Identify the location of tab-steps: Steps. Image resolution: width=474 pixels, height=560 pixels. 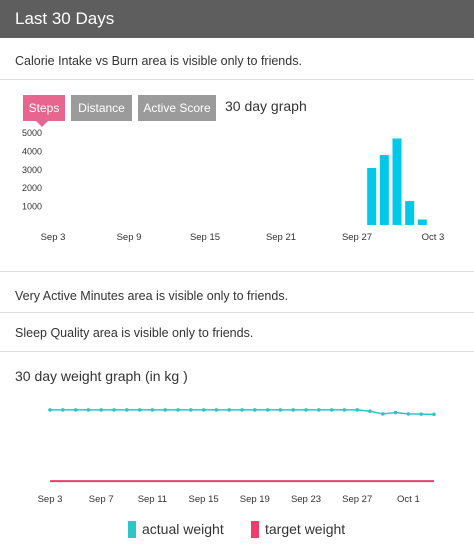
(44, 108).